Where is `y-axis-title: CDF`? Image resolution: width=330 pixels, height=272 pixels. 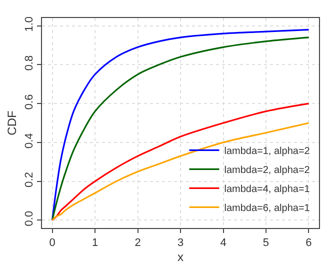 y-axis-title: CDF is located at coordinates (11, 123).